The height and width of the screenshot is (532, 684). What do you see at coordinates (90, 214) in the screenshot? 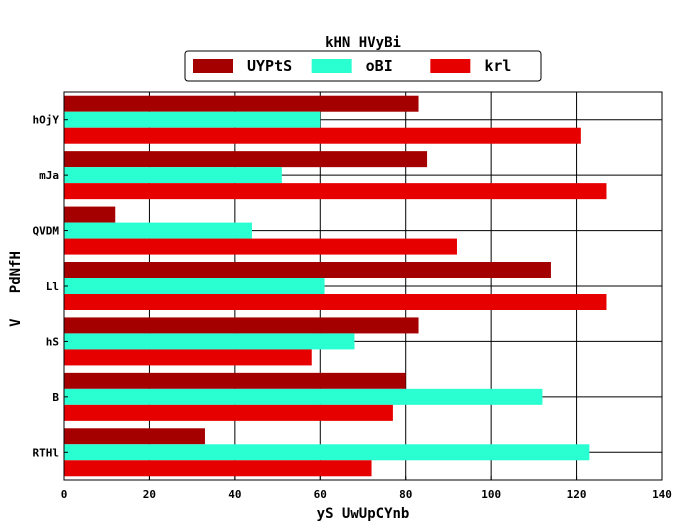
I see `bar-UYPtS-QVDM` at bounding box center [90, 214].